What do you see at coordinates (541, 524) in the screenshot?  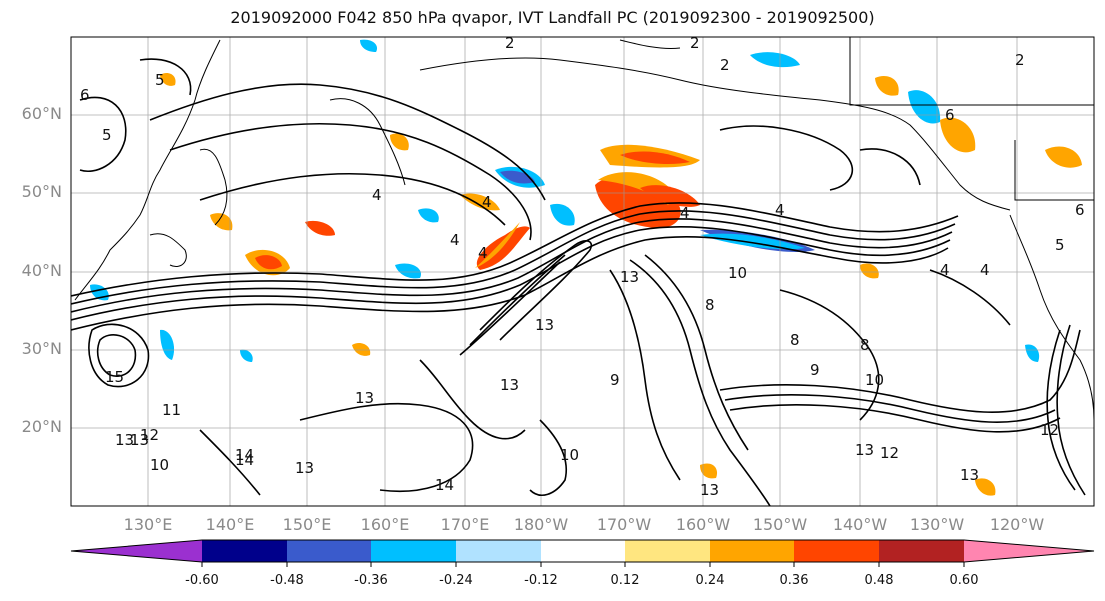 I see `lon-label-180w: 180°W` at bounding box center [541, 524].